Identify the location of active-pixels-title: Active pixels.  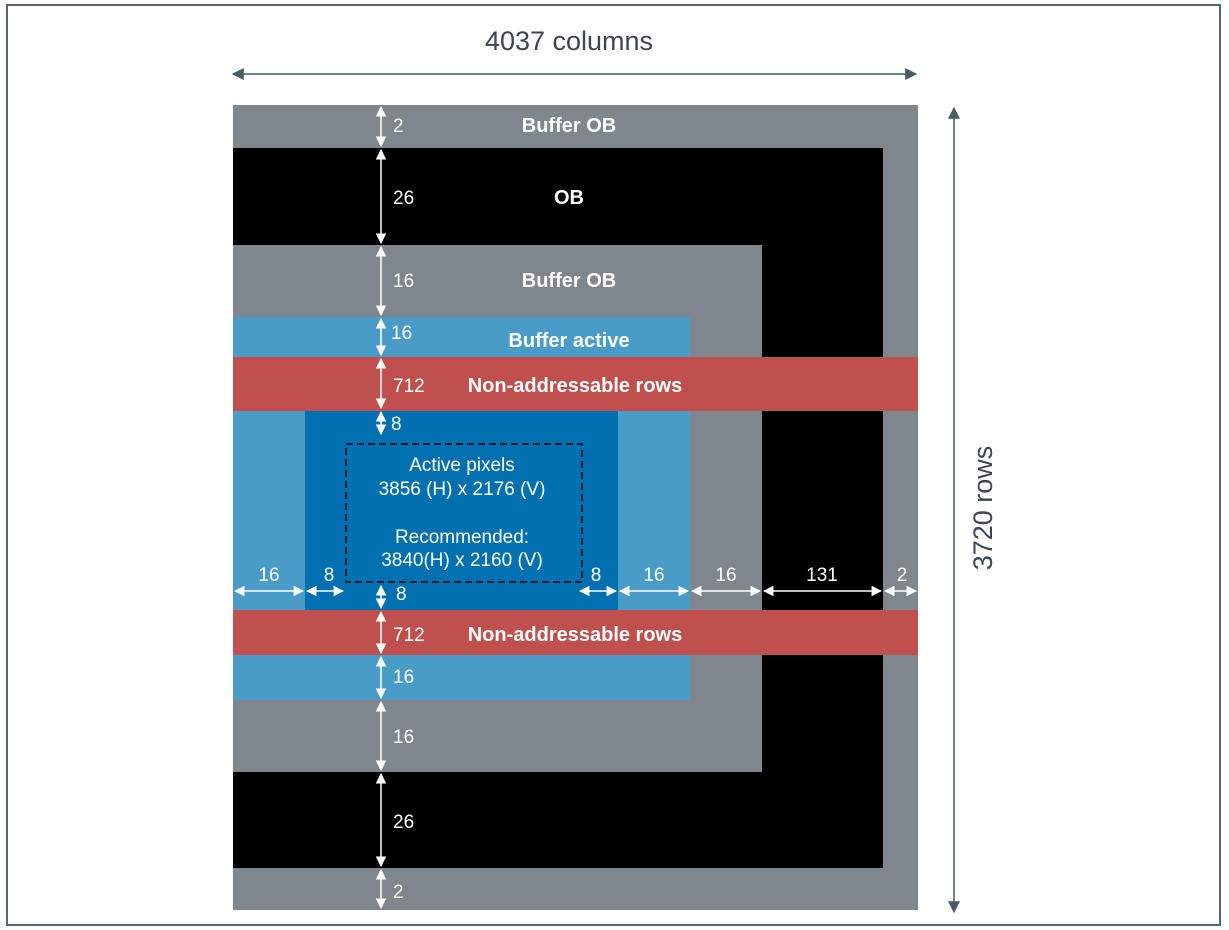
(462, 465).